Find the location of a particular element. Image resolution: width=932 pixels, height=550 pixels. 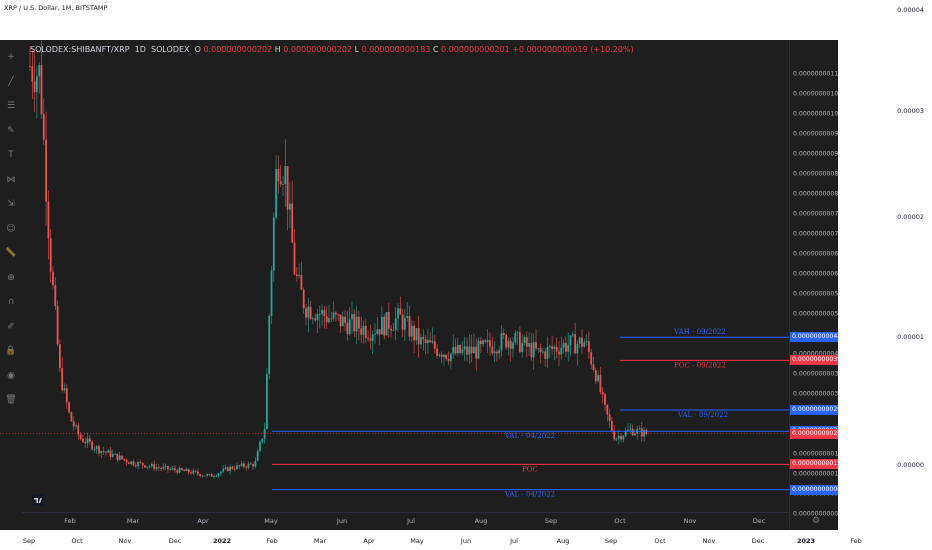

outer-time-axis-label: 2023 is located at coordinates (806, 541).